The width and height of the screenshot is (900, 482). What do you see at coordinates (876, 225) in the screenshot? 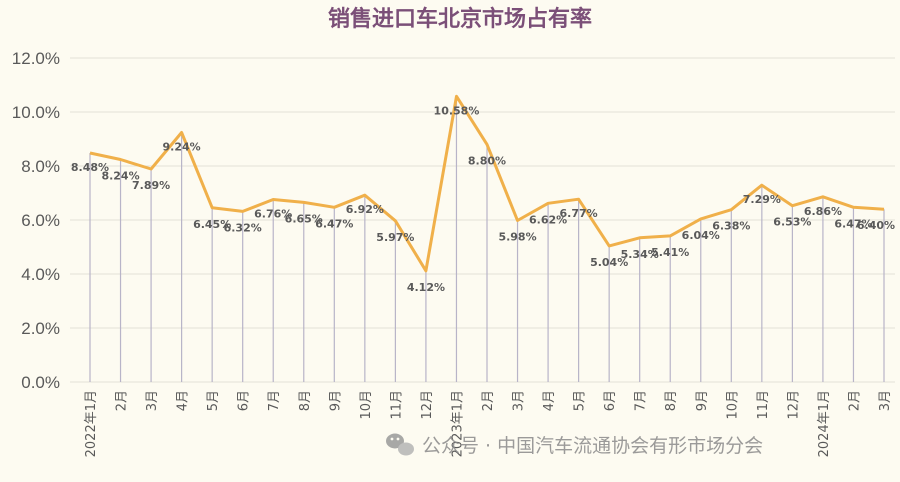
I see `data-label: 6.40%` at bounding box center [876, 225].